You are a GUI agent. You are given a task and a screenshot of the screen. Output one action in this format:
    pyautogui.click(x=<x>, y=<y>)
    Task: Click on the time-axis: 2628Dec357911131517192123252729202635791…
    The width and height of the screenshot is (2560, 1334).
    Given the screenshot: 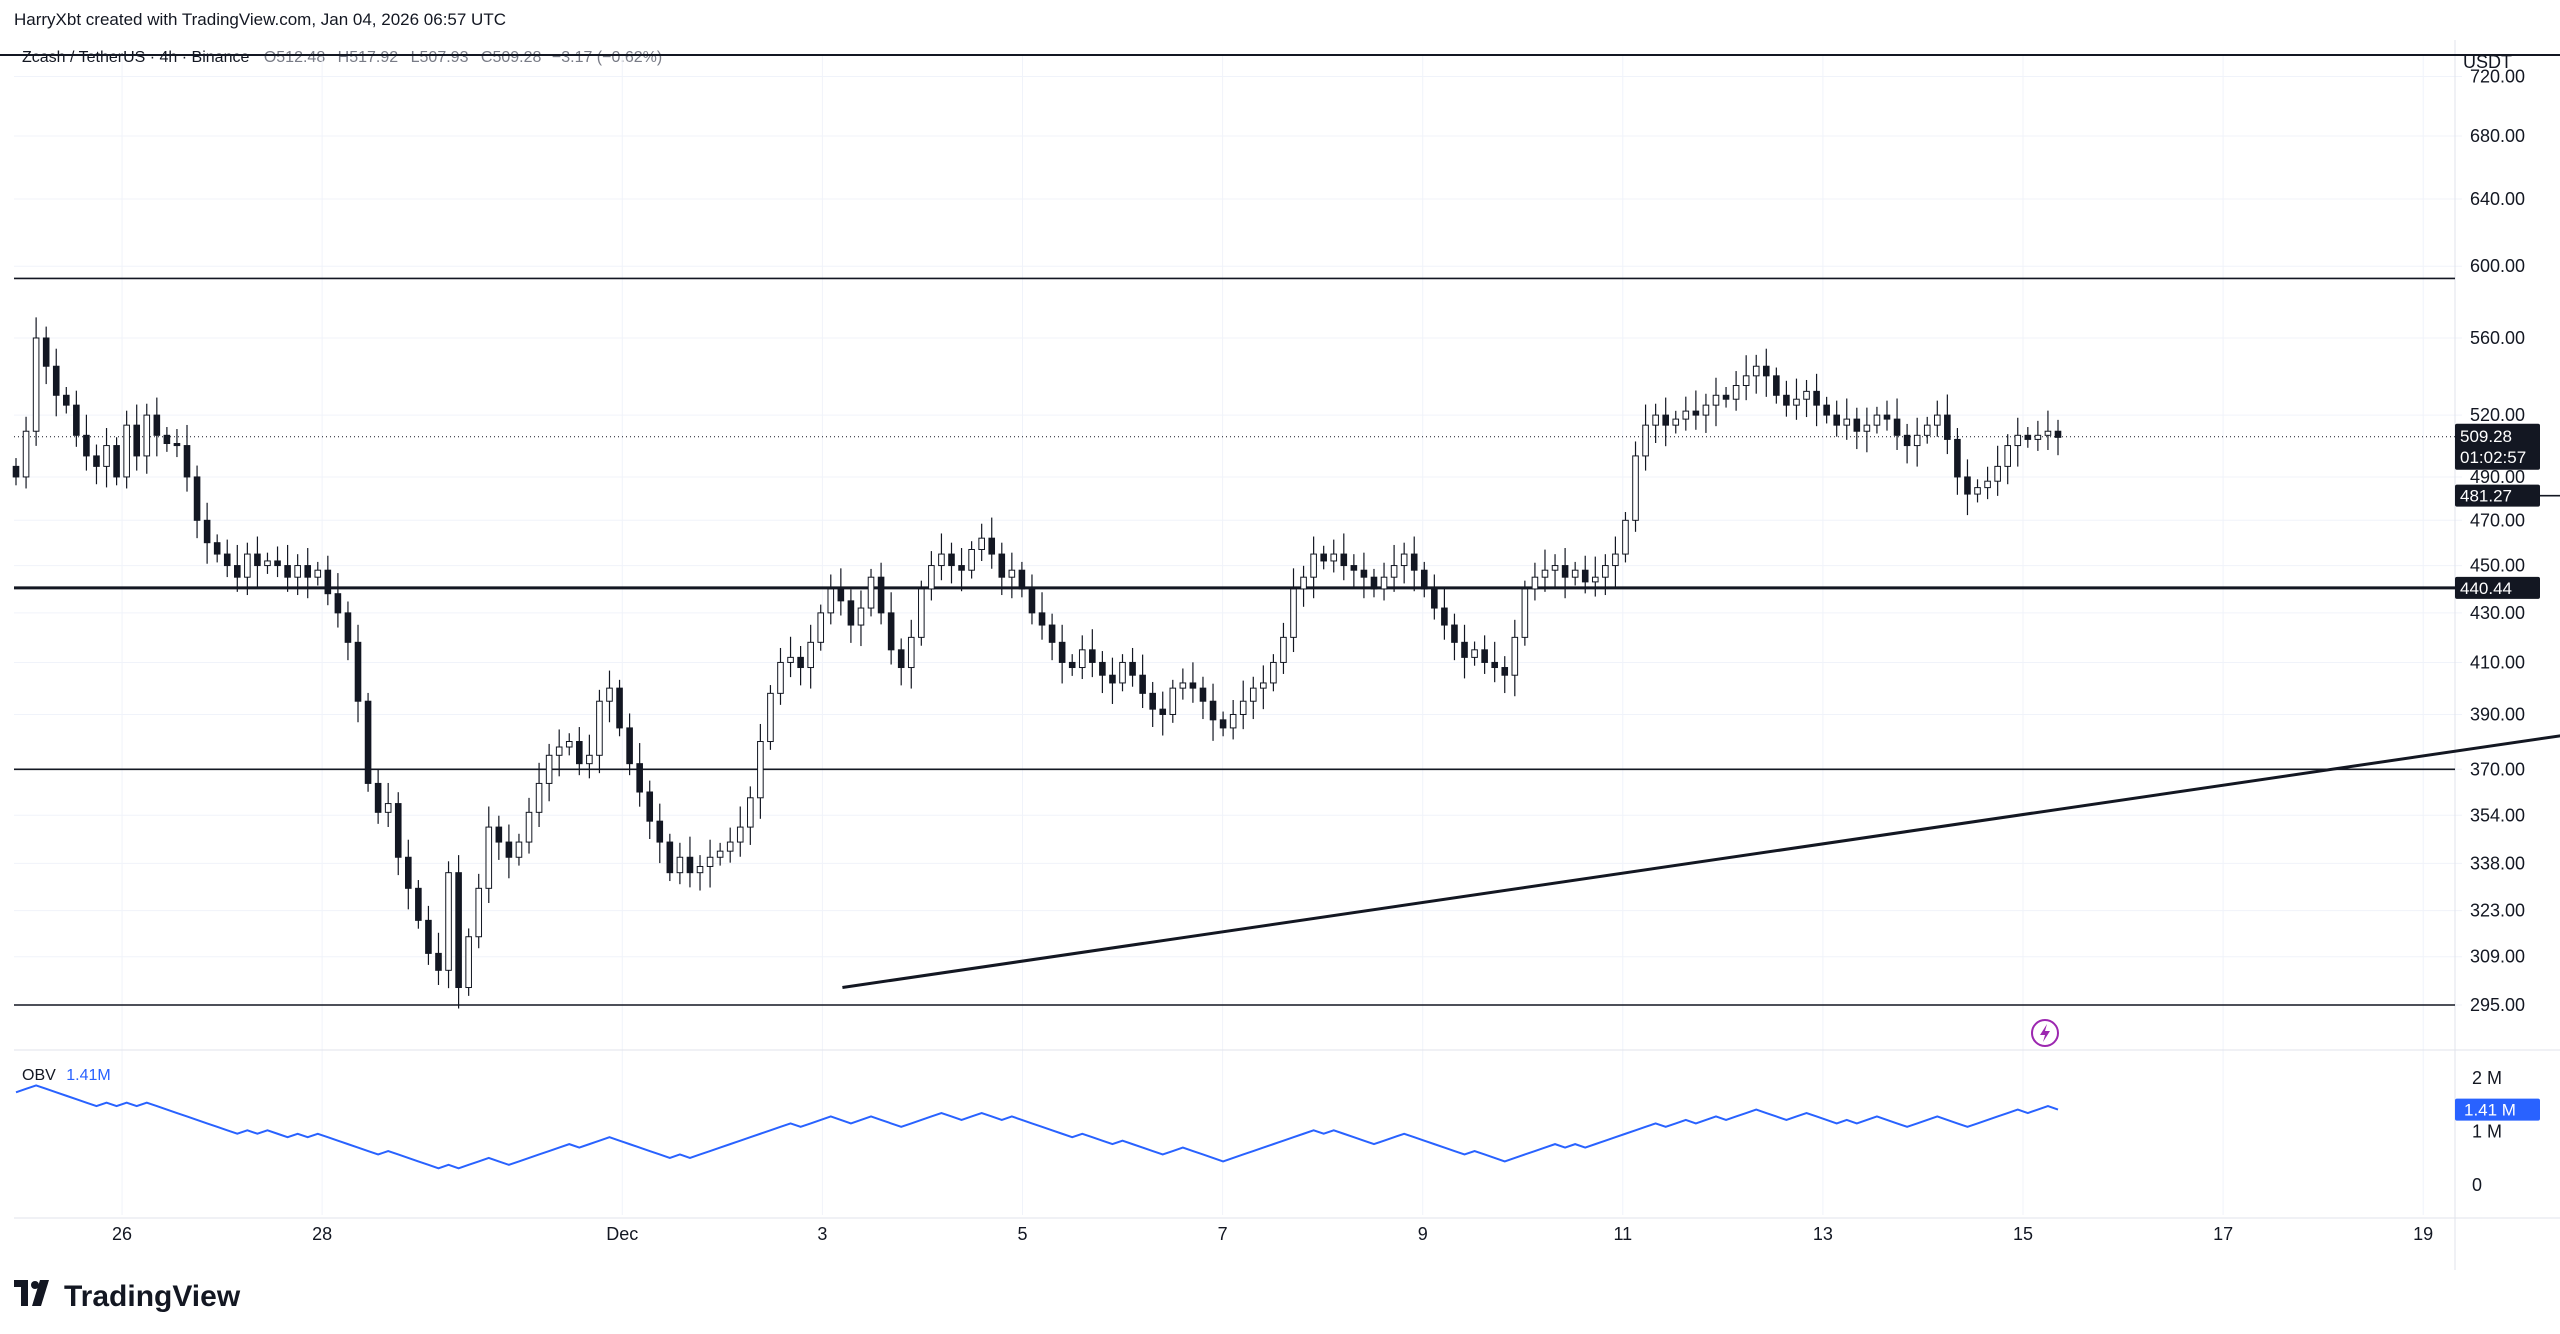 What is the action you would take?
    pyautogui.click(x=1336, y=1234)
    